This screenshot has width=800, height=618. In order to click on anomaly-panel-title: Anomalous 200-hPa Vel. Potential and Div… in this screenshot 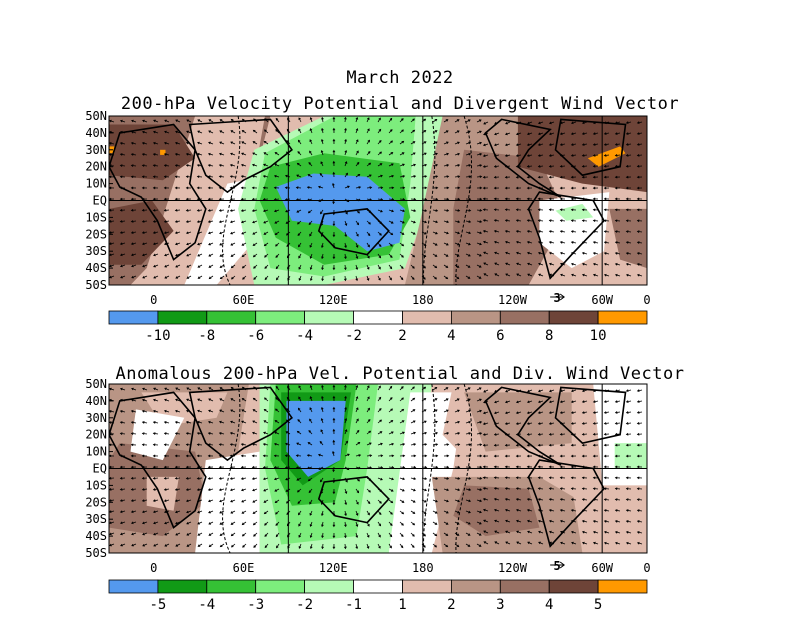, I will do `click(400, 374)`.